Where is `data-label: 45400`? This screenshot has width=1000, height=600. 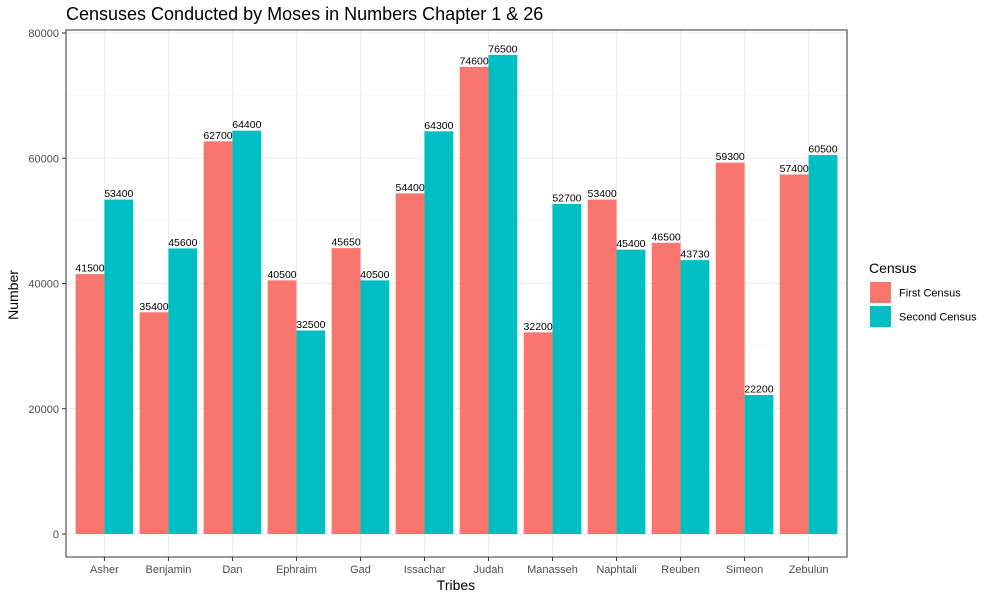 data-label: 45400 is located at coordinates (630, 244).